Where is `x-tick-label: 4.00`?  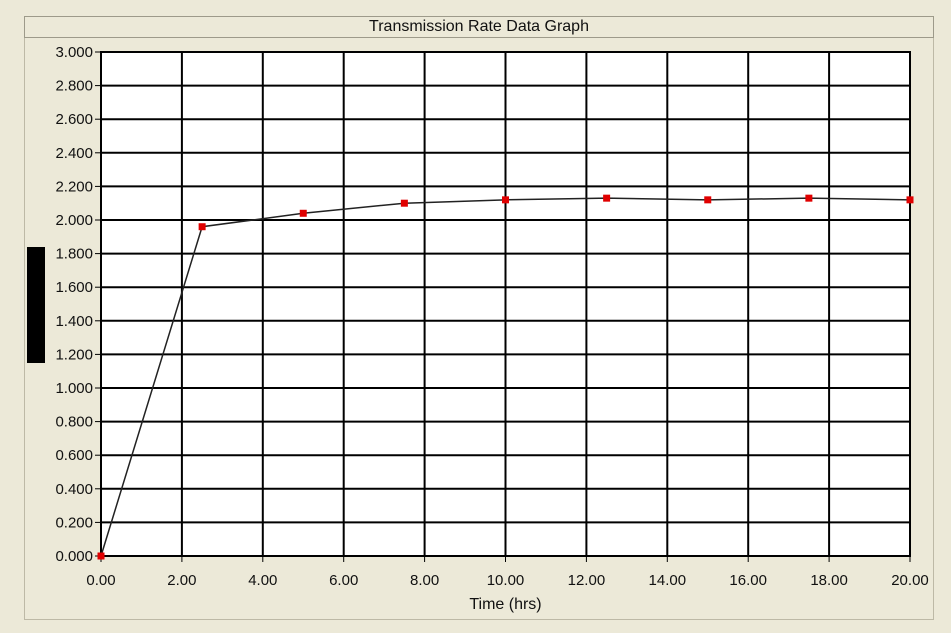 x-tick-label: 4.00 is located at coordinates (262, 580).